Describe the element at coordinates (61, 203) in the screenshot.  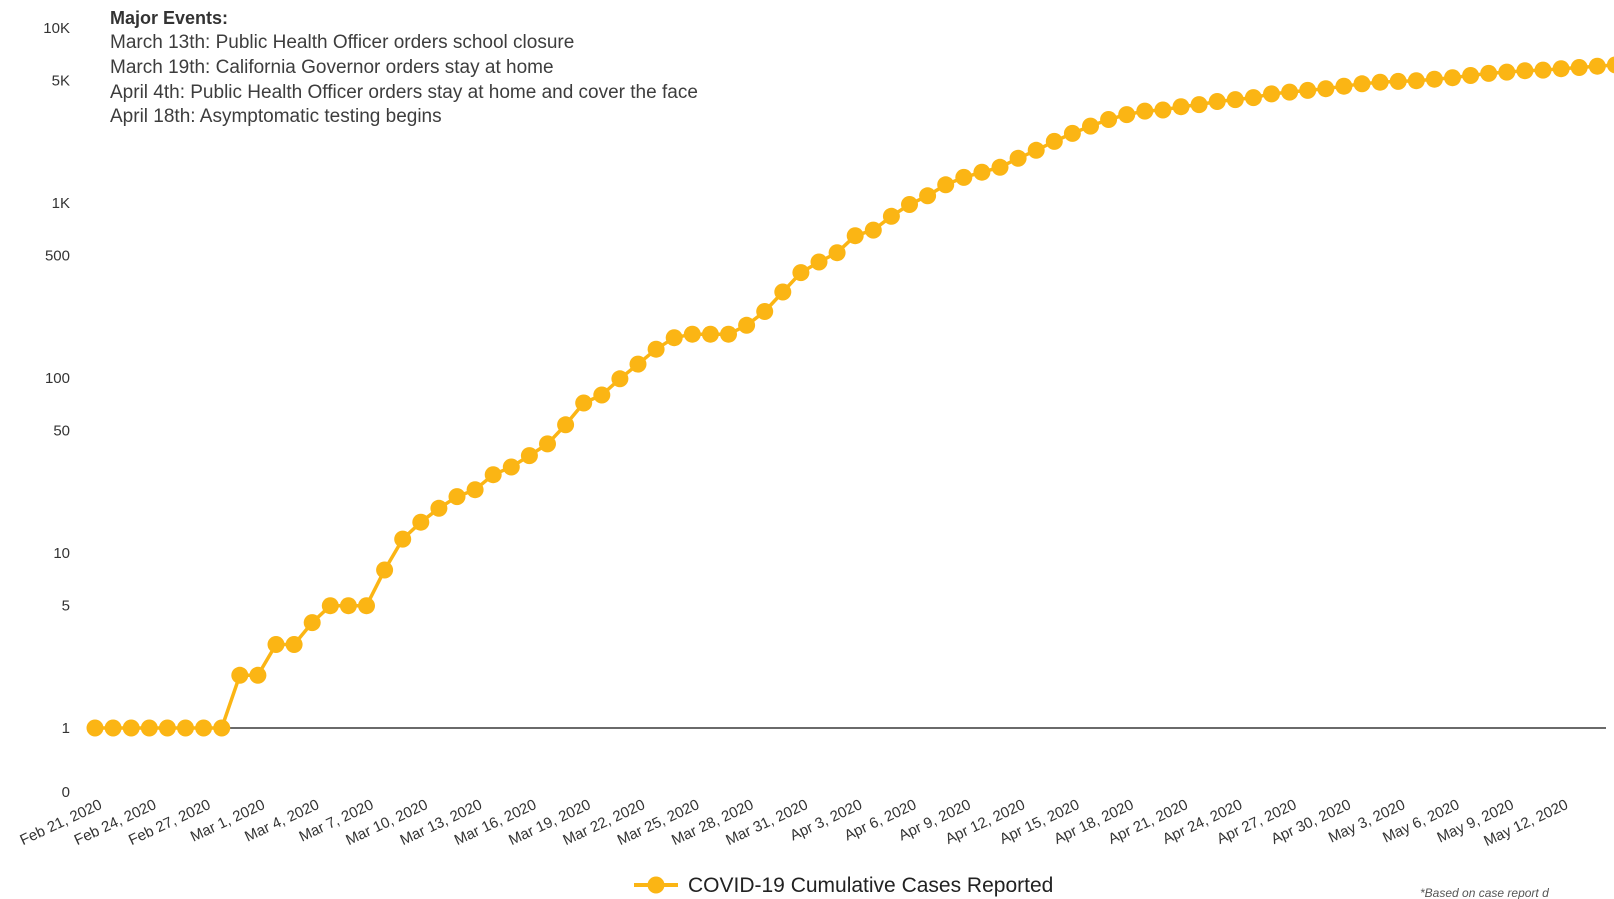
I see `y-tick-label: 1K` at that location.